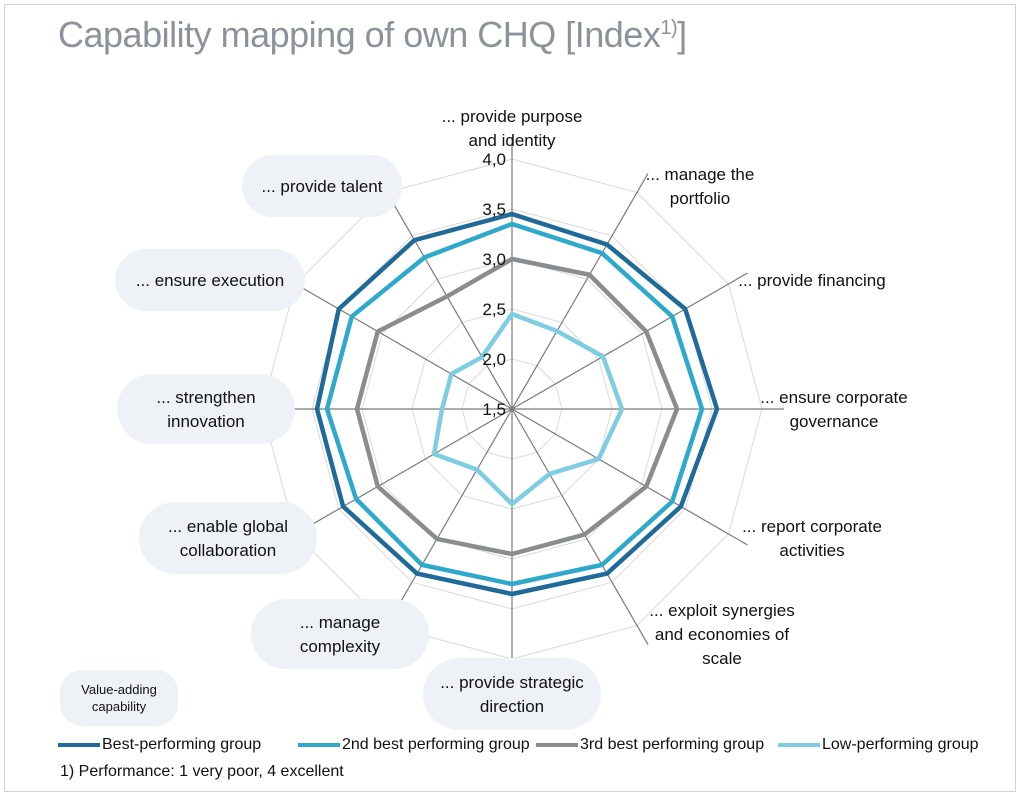 The image size is (1024, 798). Describe the element at coordinates (494, 159) in the screenshot. I see `tick-label-5: 4,0` at that location.